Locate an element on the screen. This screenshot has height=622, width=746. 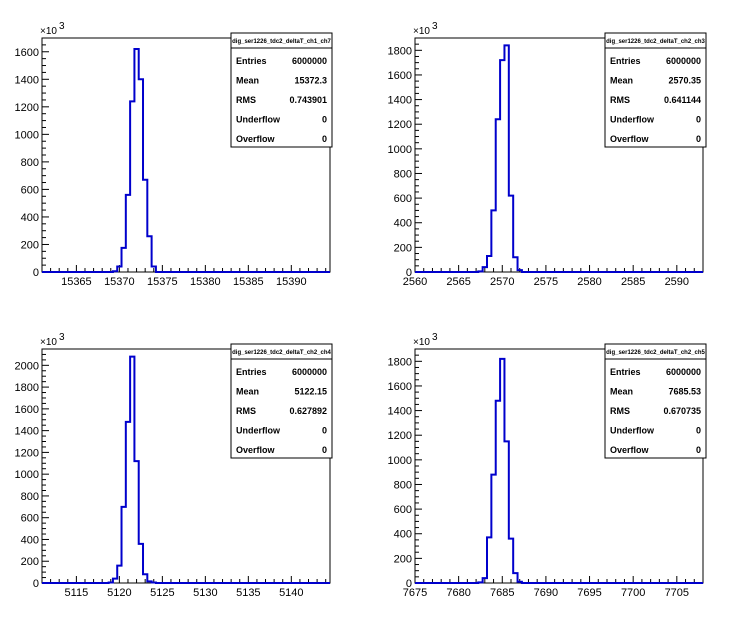
x-tick-label: 15375 is located at coordinates (162, 282).